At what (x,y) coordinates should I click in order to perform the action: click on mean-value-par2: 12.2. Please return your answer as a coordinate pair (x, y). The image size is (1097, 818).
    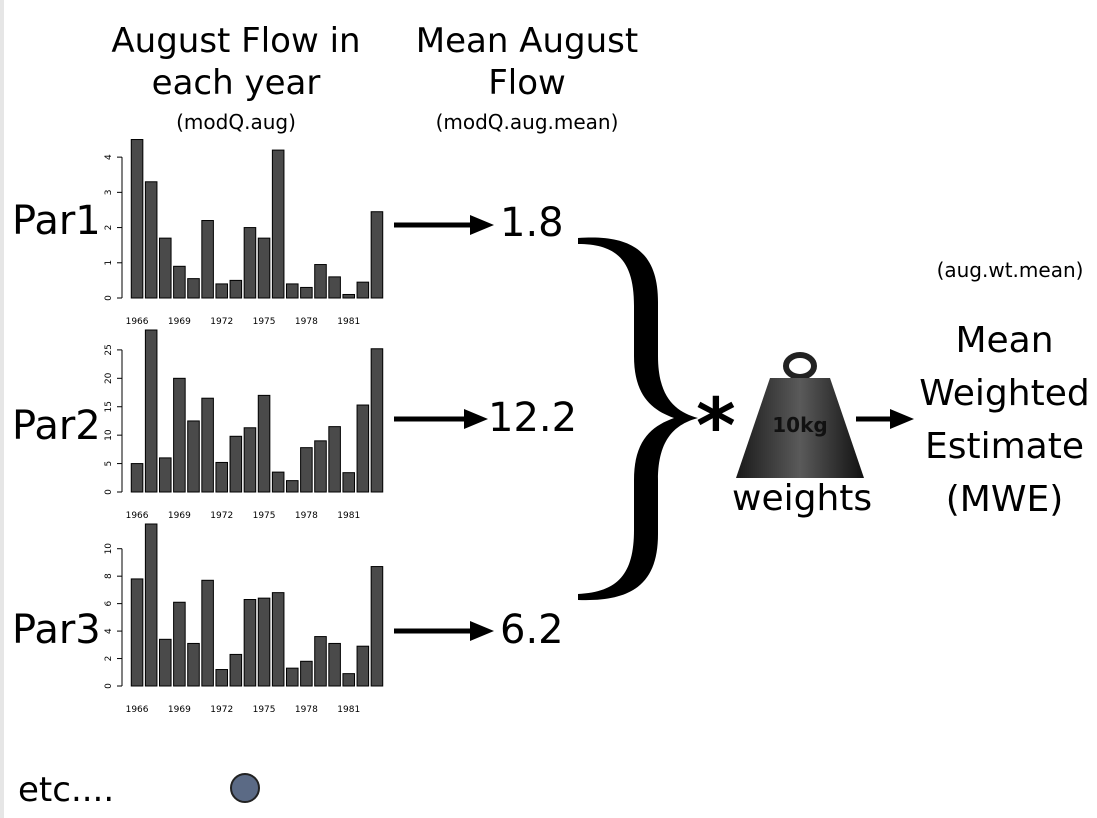
    Looking at the image, I should click on (533, 418).